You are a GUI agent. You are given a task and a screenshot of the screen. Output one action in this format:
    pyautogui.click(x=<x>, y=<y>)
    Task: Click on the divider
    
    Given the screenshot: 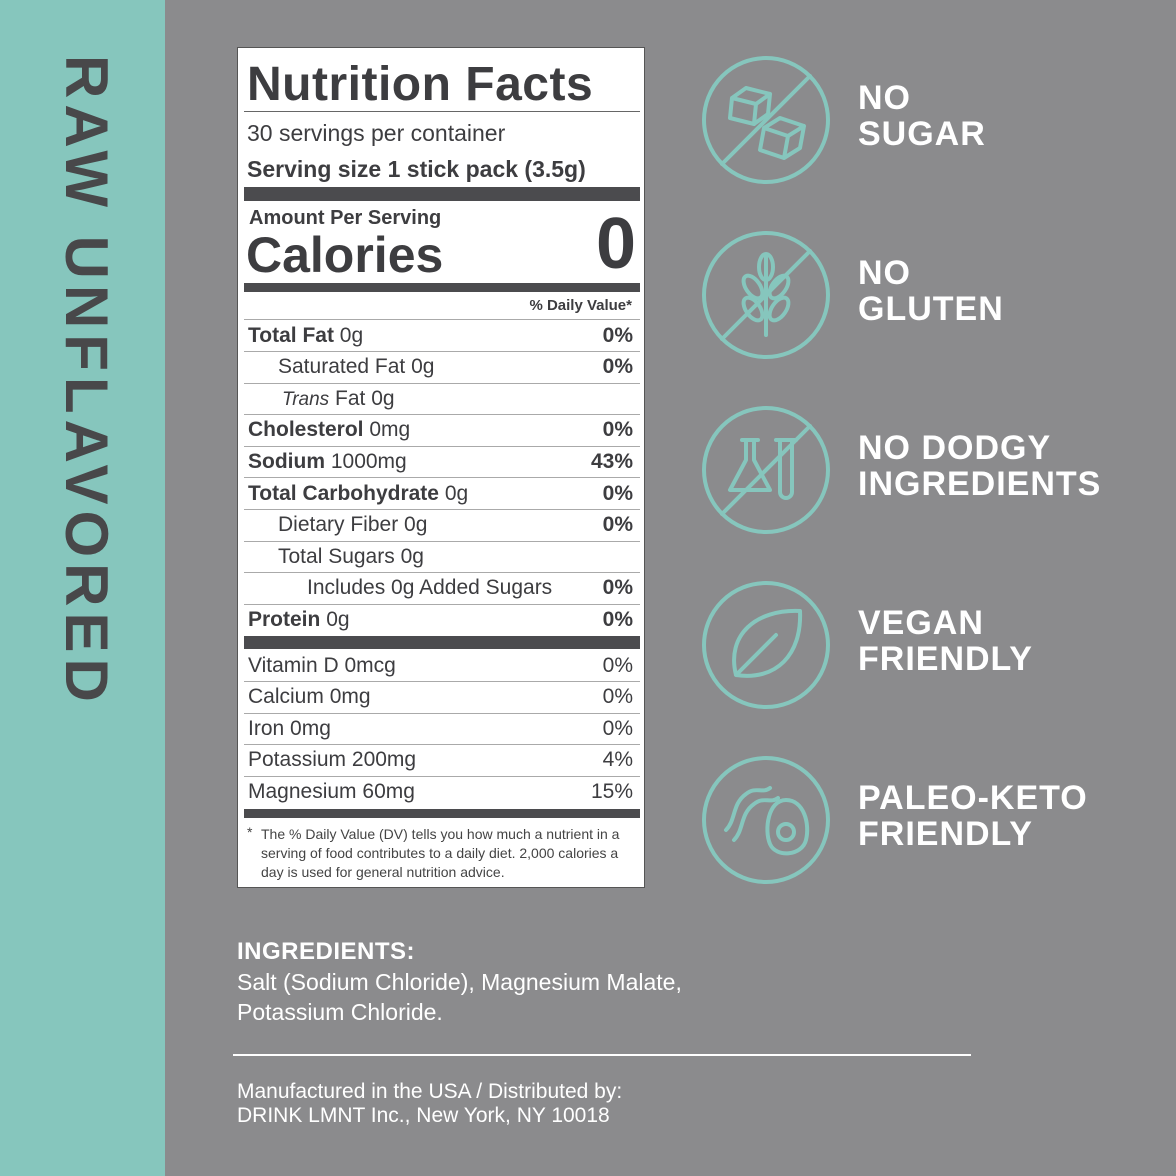 What is the action you would take?
    pyautogui.click(x=602, y=1055)
    